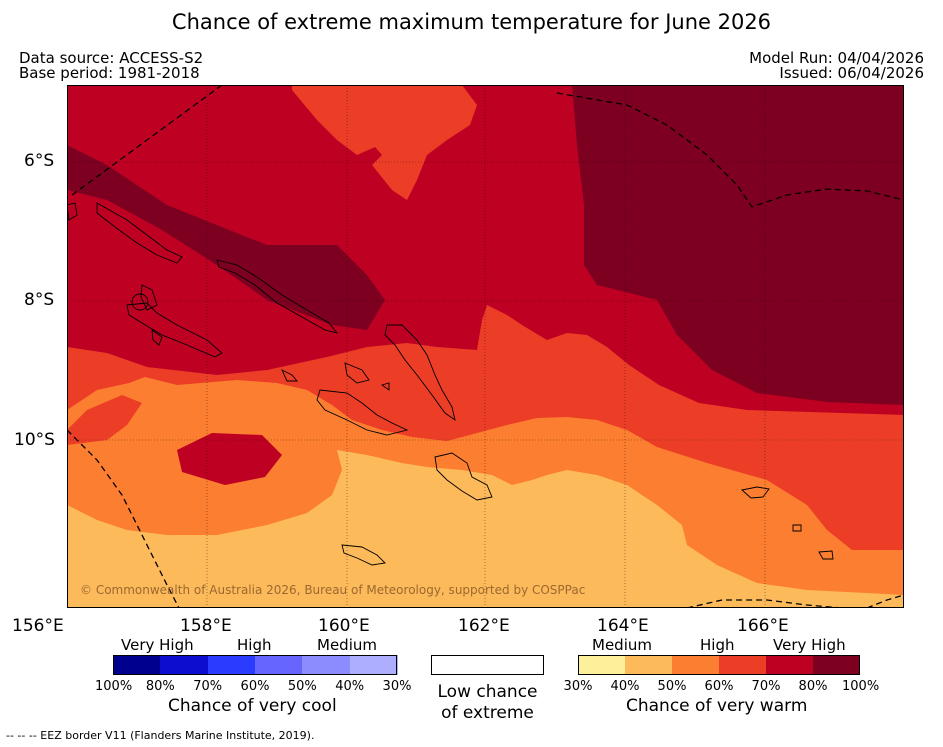  What do you see at coordinates (208, 686) in the screenshot?
I see `cool-percent-label: 70%` at bounding box center [208, 686].